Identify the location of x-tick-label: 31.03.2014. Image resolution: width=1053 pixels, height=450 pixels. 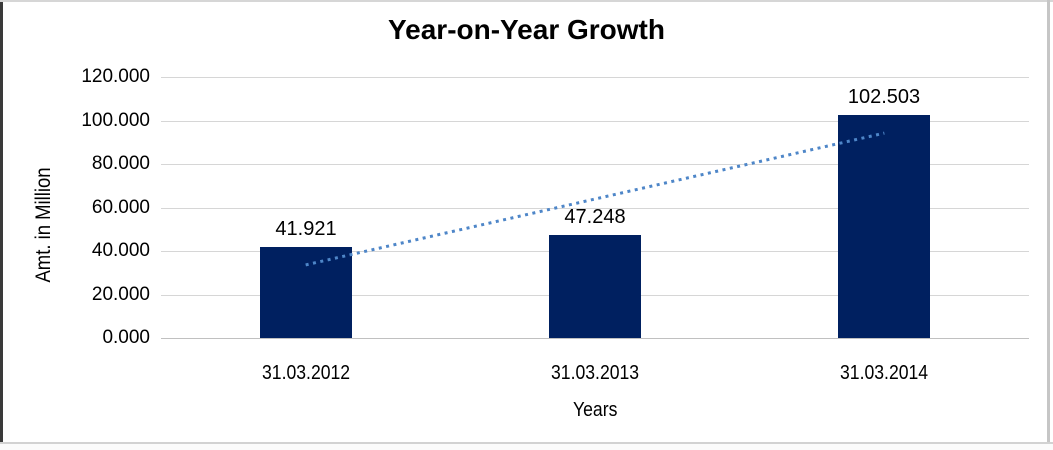
(884, 373).